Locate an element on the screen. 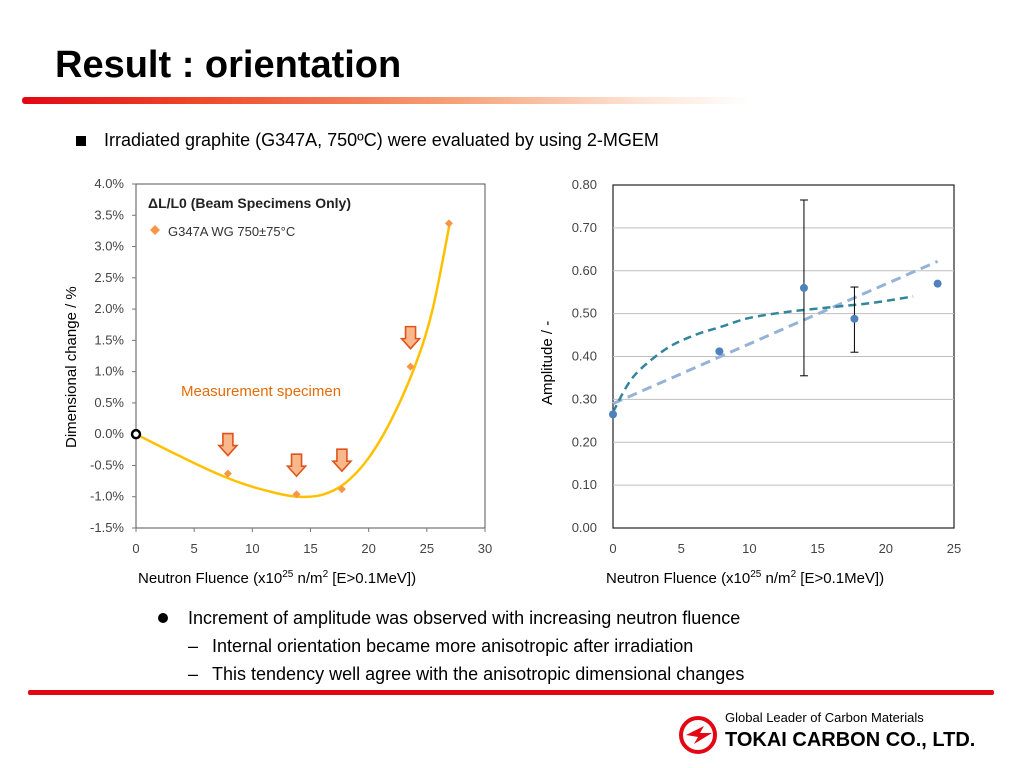  chart1-ytick-label: 2.5% is located at coordinates (109, 277).